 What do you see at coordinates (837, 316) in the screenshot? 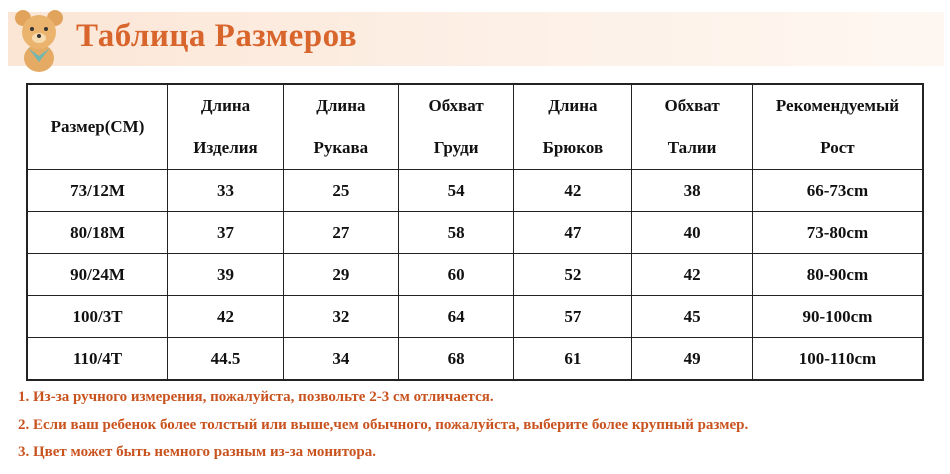
I see `table-cell: 90-100cm` at bounding box center [837, 316].